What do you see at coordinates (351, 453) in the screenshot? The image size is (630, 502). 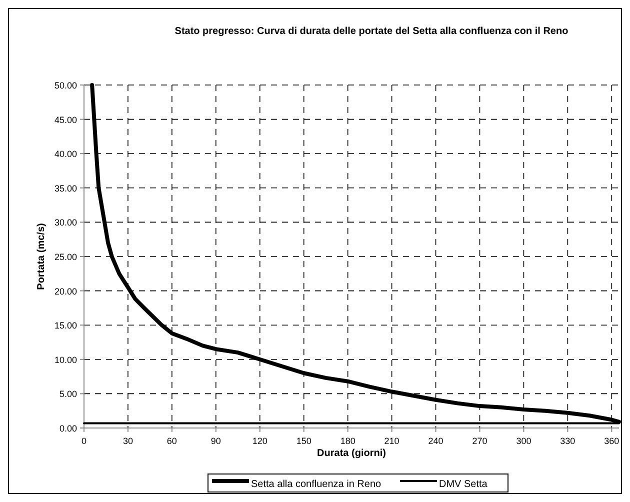 I see `x-axis-title: Durata (giorni)` at bounding box center [351, 453].